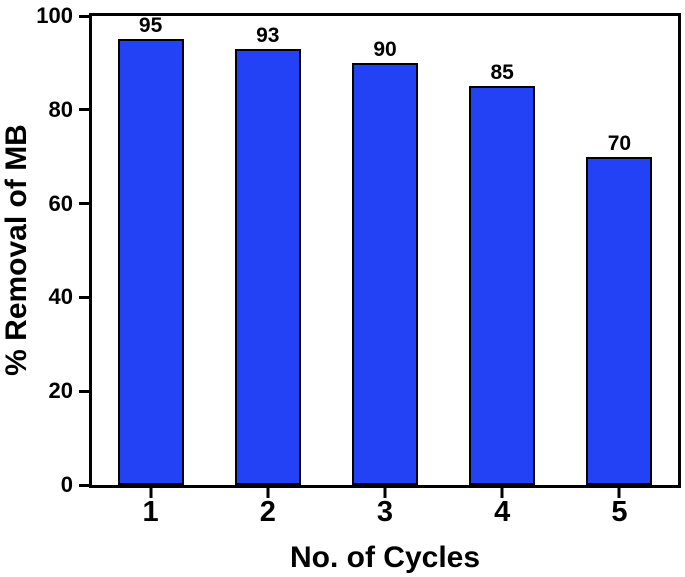 This screenshot has height=577, width=685. What do you see at coordinates (502, 512) in the screenshot?
I see `x-tick-label: 4` at bounding box center [502, 512].